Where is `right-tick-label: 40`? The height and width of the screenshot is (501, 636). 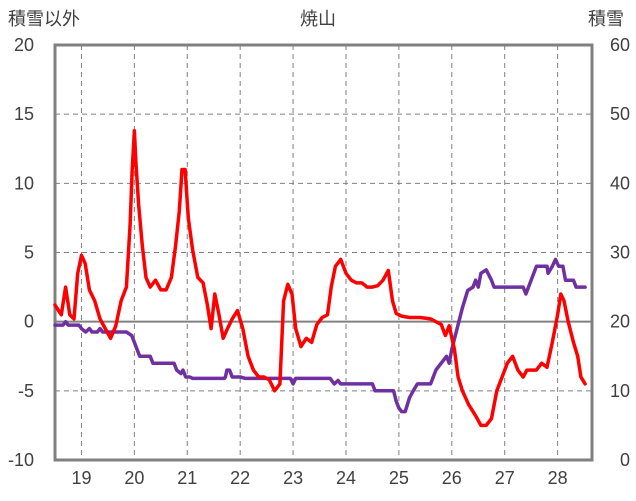 right-tick-label: 40 is located at coordinates (620, 183).